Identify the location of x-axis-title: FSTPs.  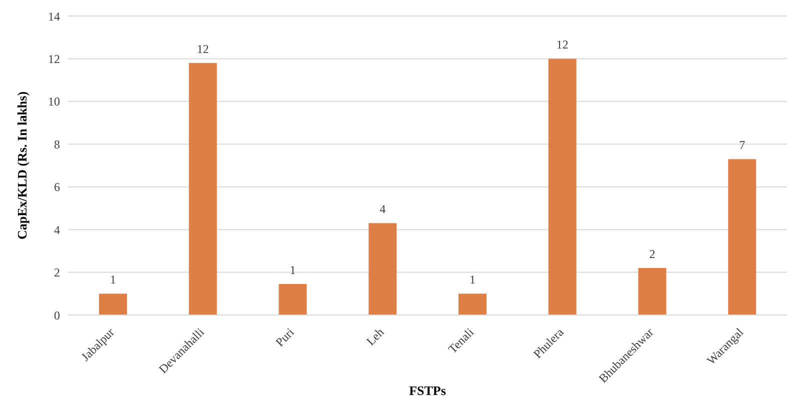
(427, 390).